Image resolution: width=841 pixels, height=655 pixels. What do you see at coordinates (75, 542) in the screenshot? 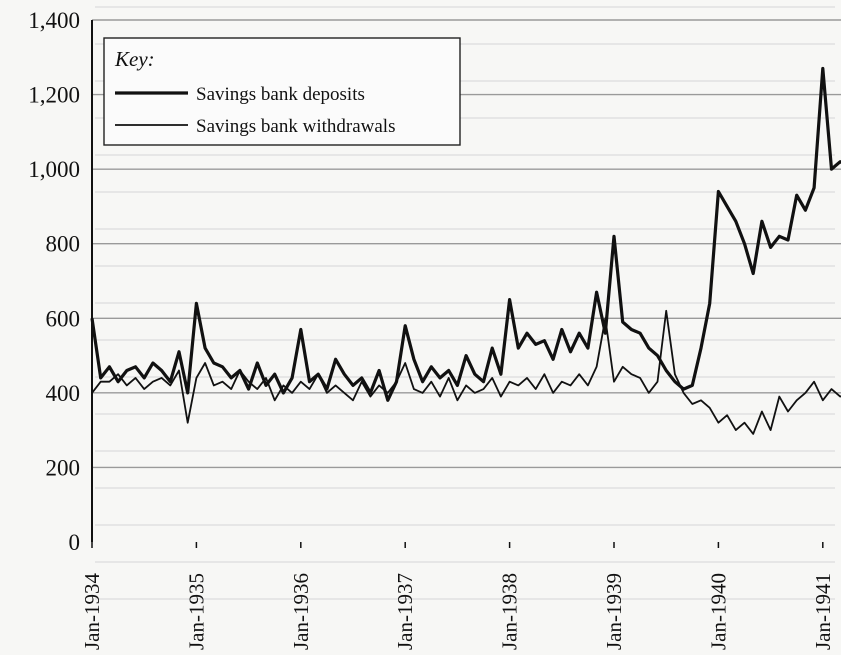
I see `y-tick-label: 0` at bounding box center [75, 542].